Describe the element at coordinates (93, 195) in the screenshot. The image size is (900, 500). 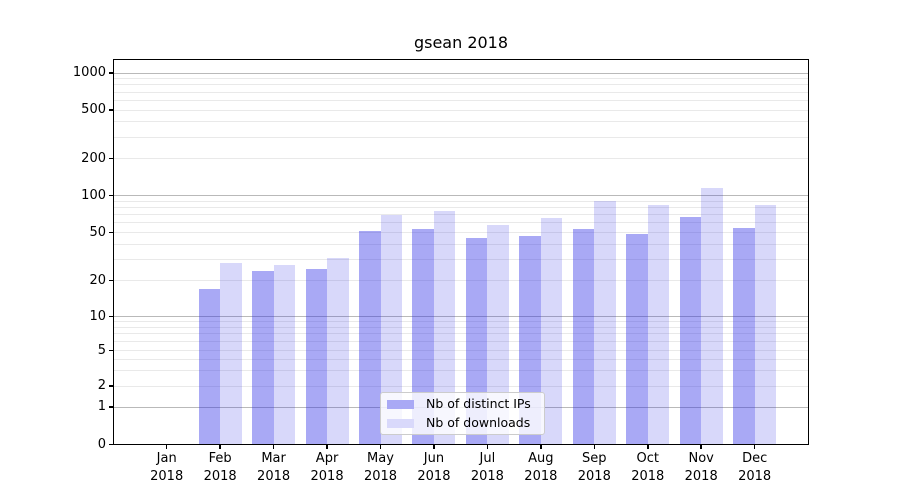
I see `y-tick-label: 100` at that location.